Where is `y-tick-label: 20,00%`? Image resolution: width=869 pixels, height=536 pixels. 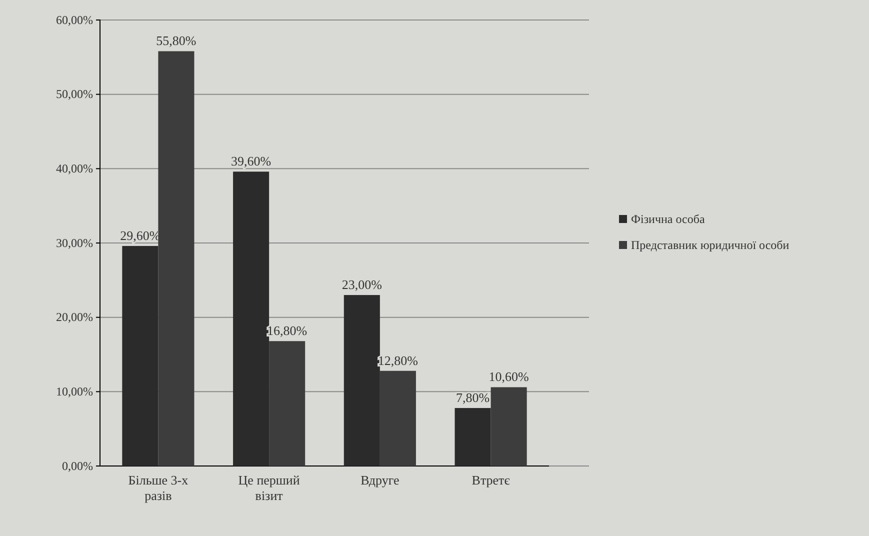
y-tick-label: 20,00% is located at coordinates (74, 317).